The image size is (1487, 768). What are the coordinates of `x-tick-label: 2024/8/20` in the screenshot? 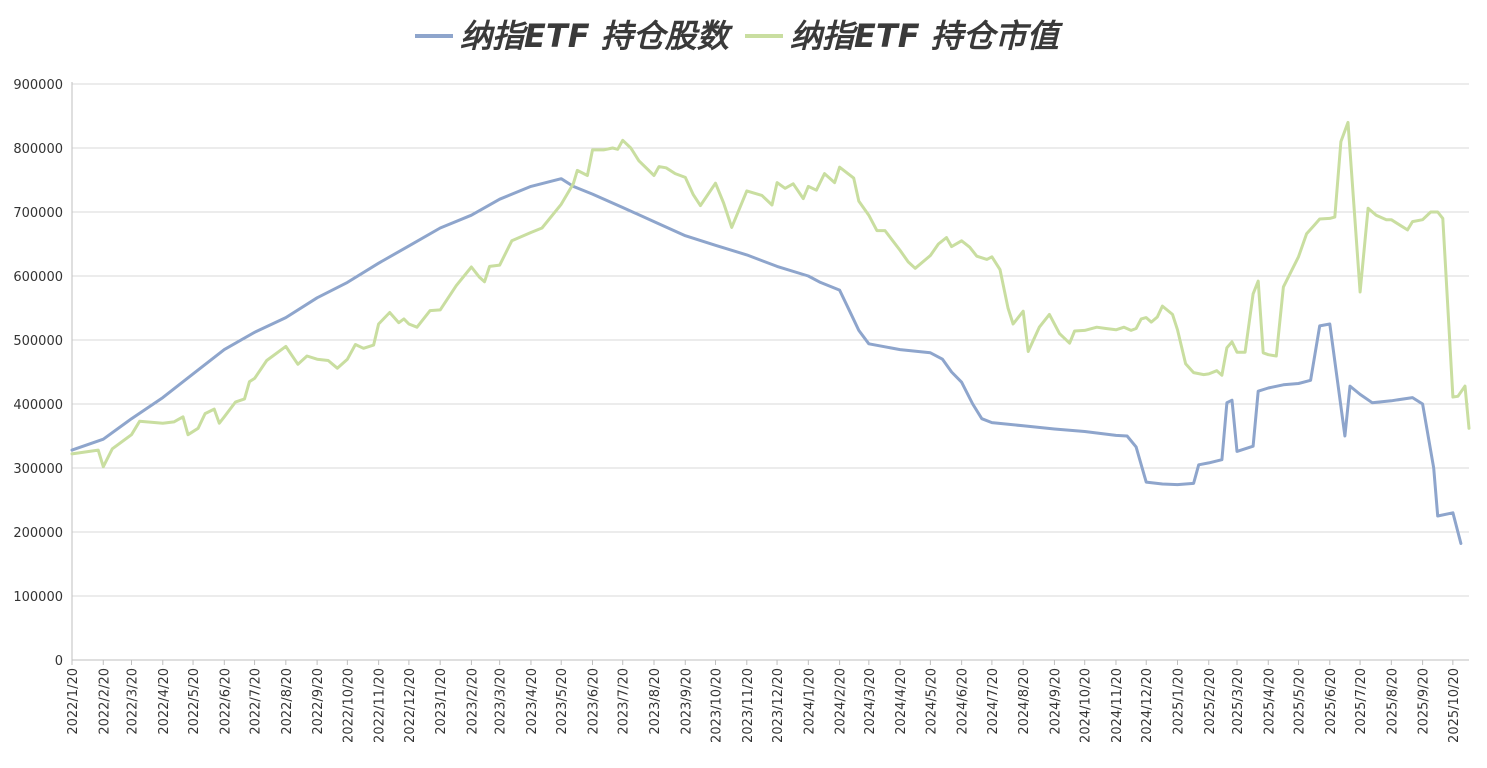 It's located at (1024, 701).